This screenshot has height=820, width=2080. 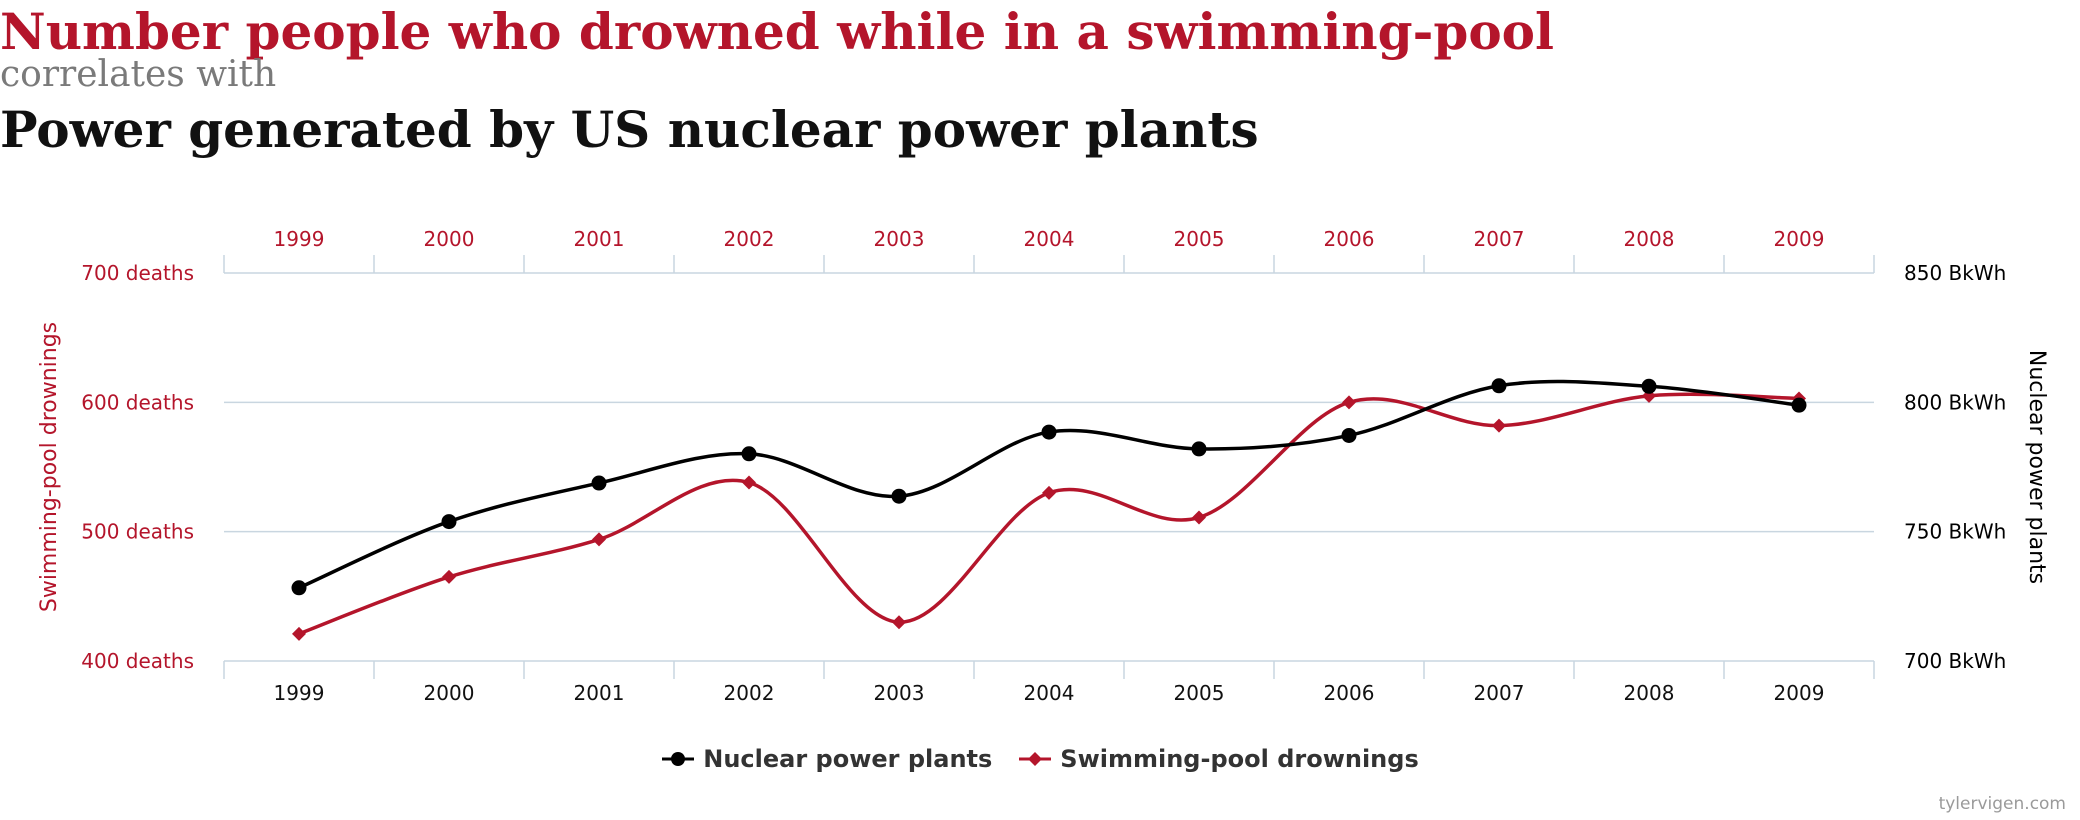 What do you see at coordinates (1199, 239) in the screenshot?
I see `top-year-label: 2005` at bounding box center [1199, 239].